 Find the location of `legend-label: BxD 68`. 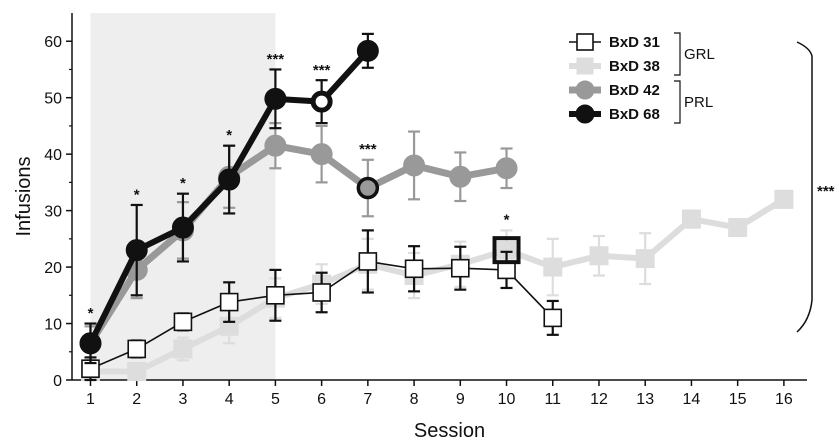

legend-label: BxD 68 is located at coordinates (634, 114).